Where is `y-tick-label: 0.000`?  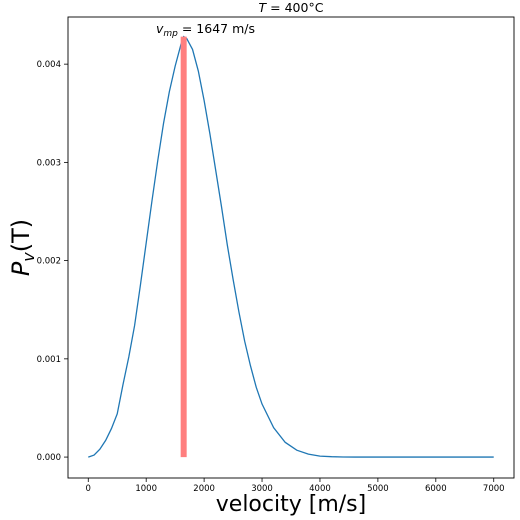
y-tick-label: 0.000 is located at coordinates (49, 458).